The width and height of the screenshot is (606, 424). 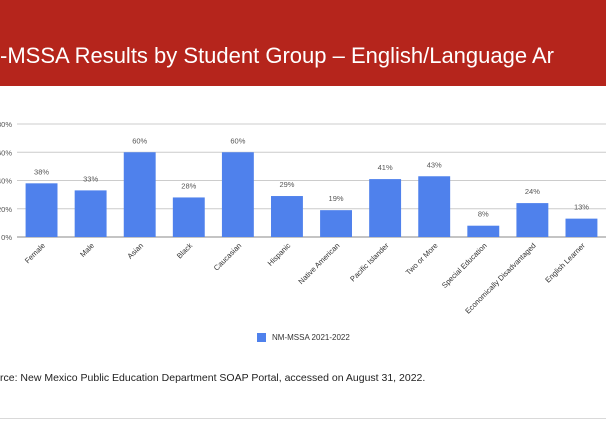 What do you see at coordinates (90, 178) in the screenshot?
I see `data-label: 33%` at bounding box center [90, 178].